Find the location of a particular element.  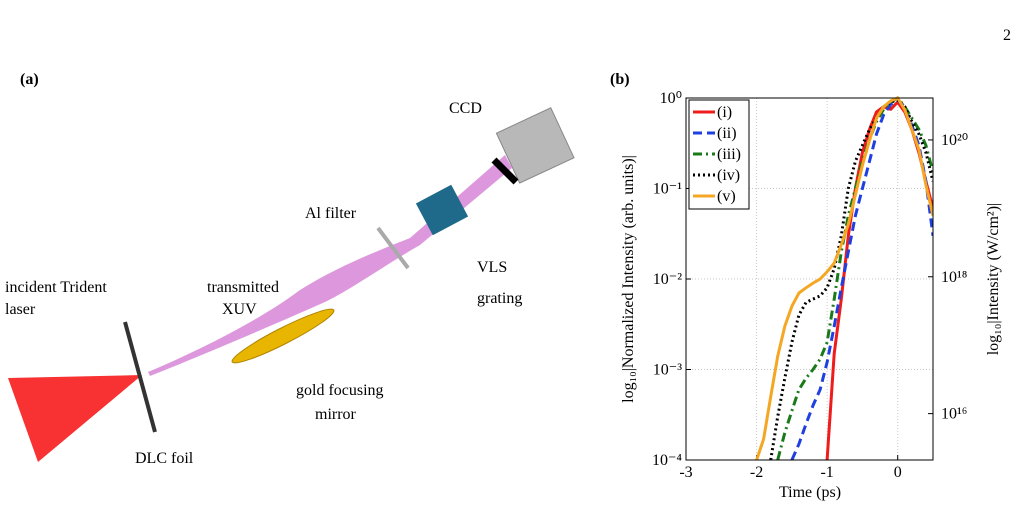

legend-label: (iii) is located at coordinates (729, 154).